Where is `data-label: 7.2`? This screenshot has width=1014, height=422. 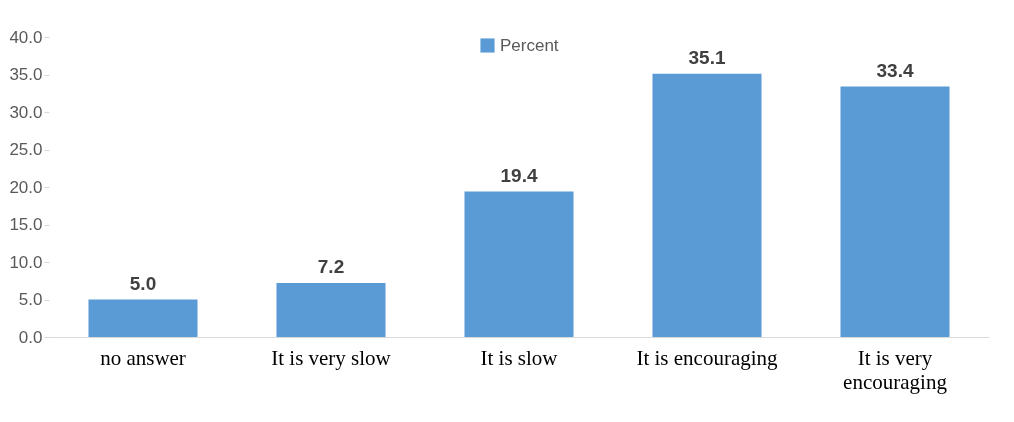
data-label: 7.2 is located at coordinates (331, 266).